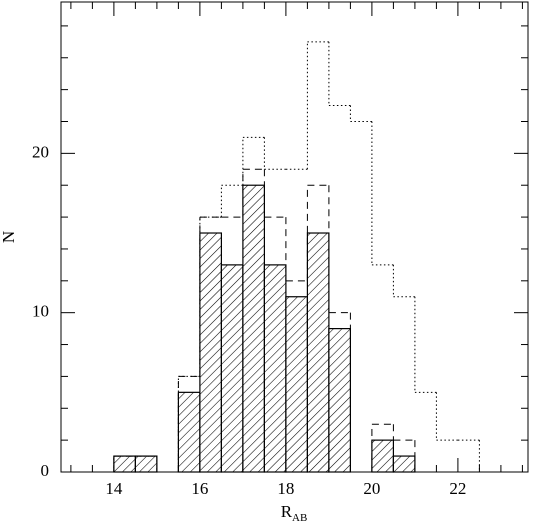 The height and width of the screenshot is (529, 533). What do you see at coordinates (45, 470) in the screenshot?
I see `y-tick-label: 0` at bounding box center [45, 470].